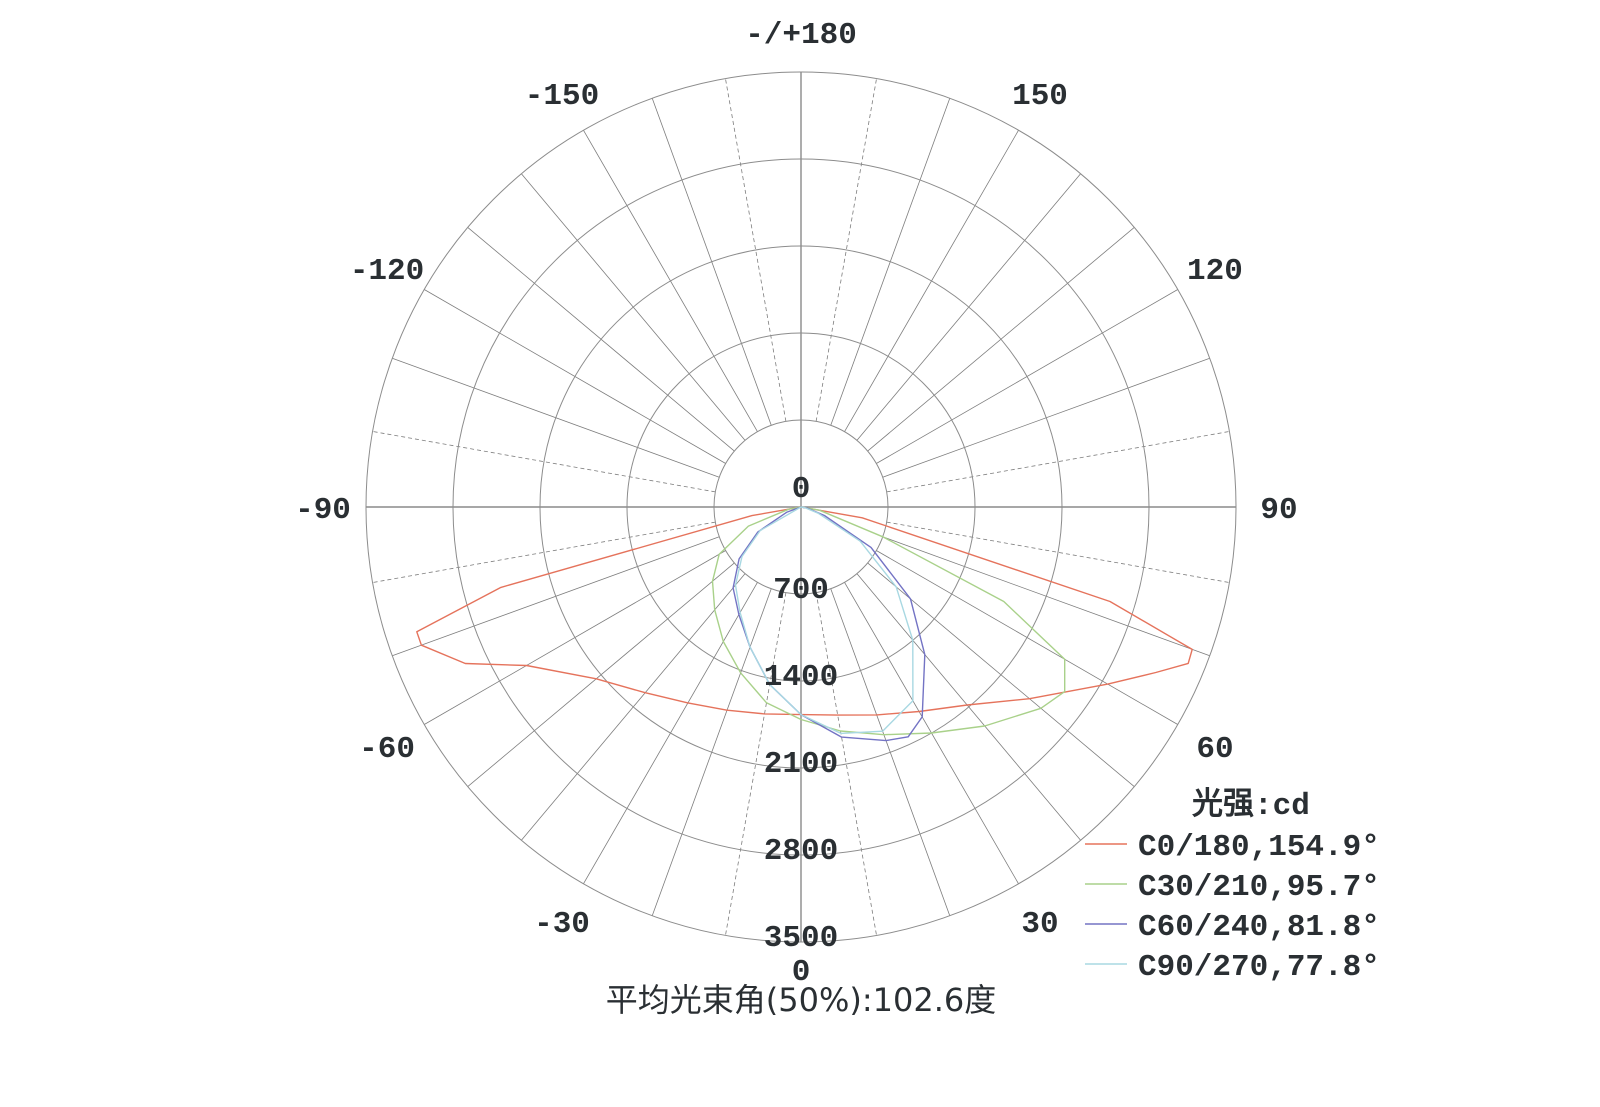 Image resolution: width=1600 pixels, height=1107 pixels. I want to click on angle-tick-label: -30, so click(562, 924).